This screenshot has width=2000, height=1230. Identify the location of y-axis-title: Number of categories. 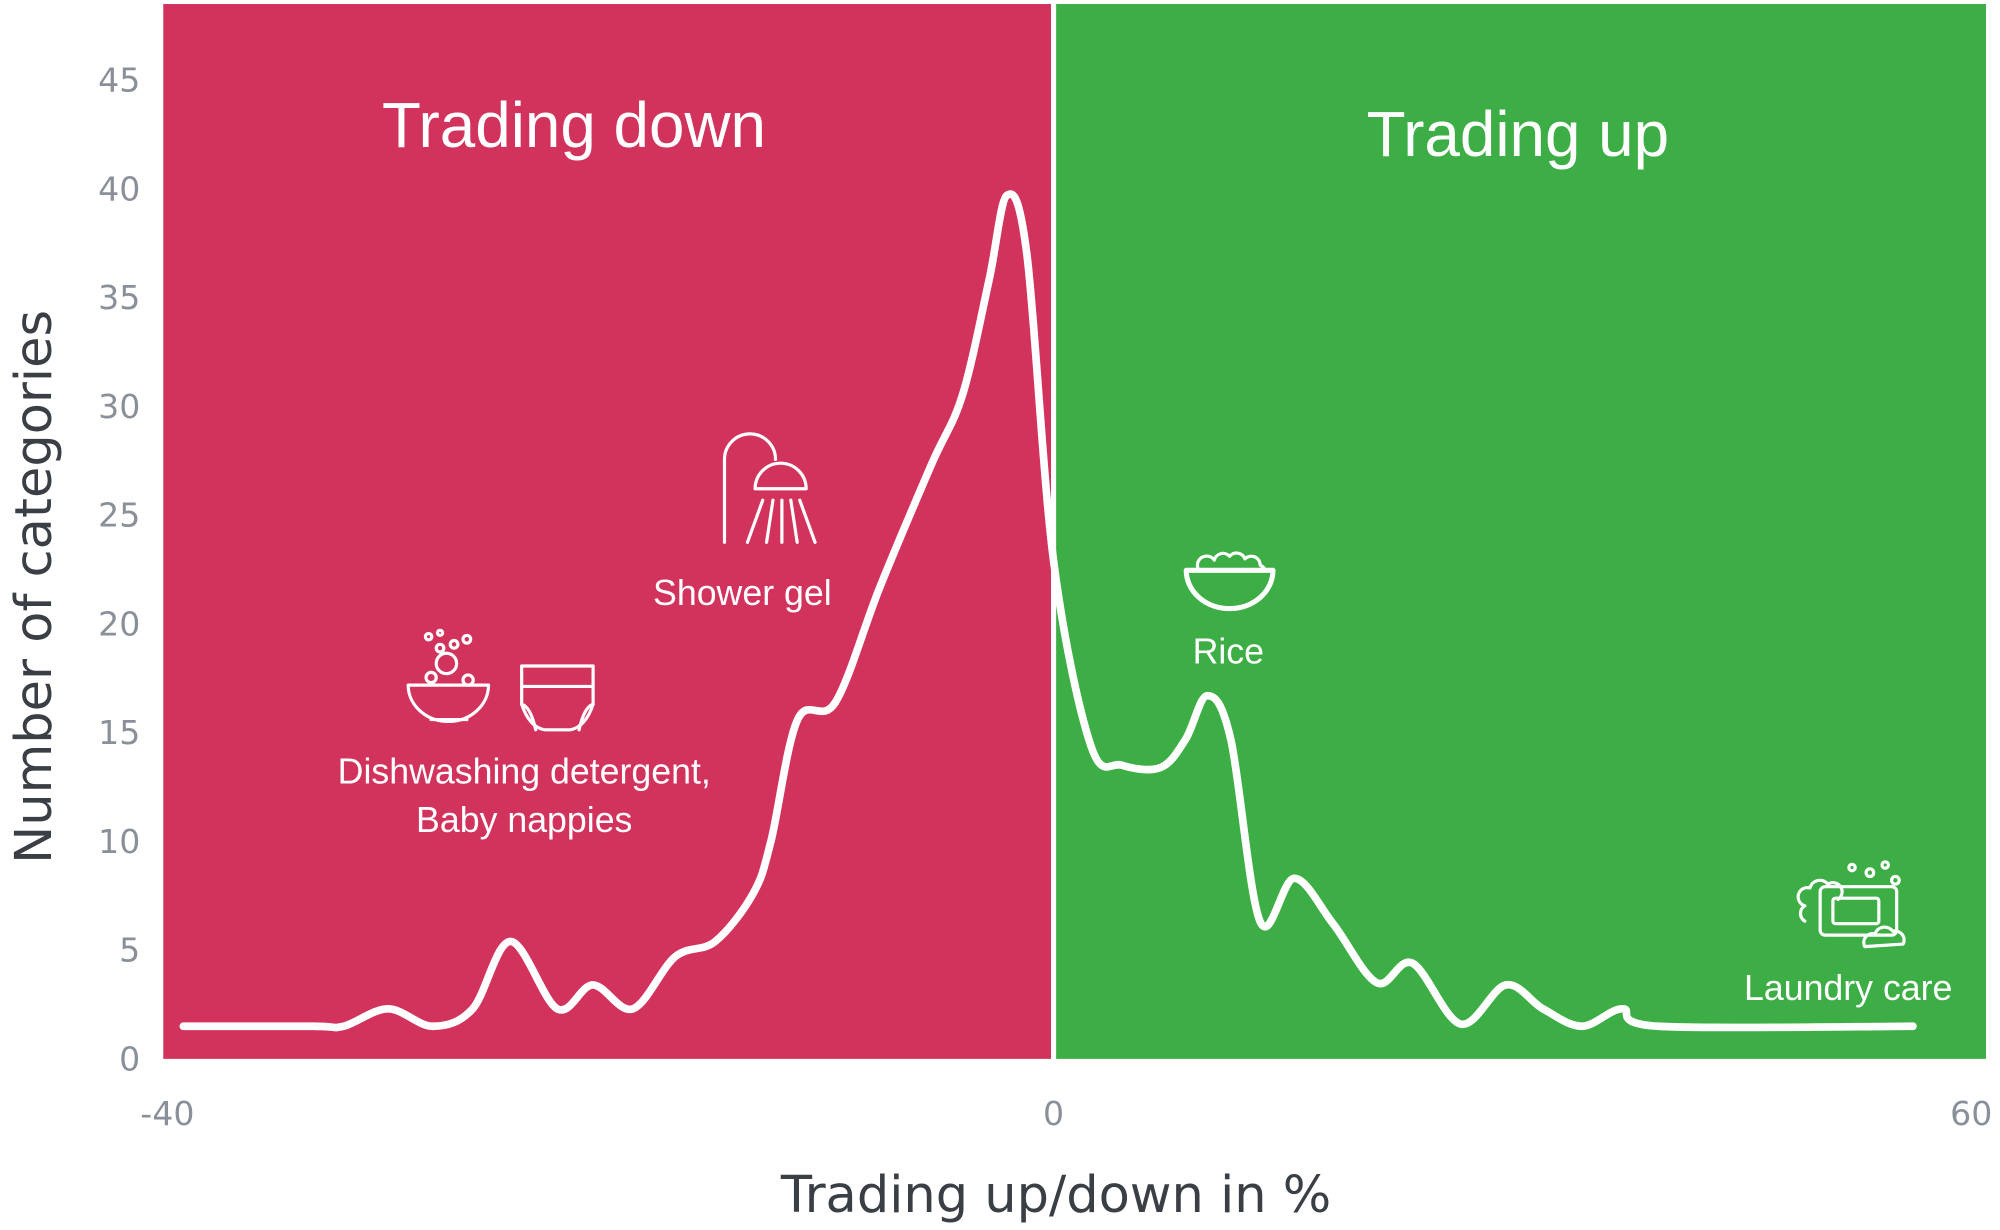
(34, 587).